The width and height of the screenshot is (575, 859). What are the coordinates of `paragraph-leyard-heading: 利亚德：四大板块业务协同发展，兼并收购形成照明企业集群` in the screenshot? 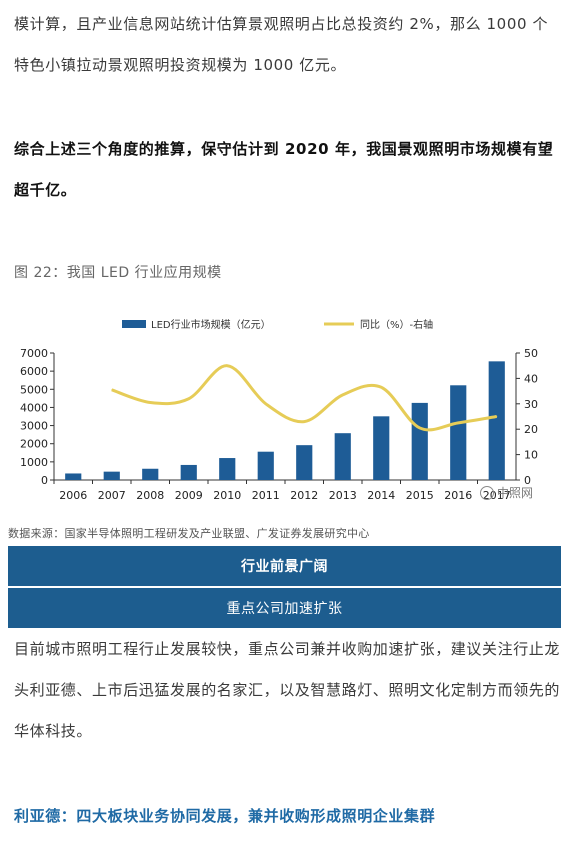 It's located at (225, 816).